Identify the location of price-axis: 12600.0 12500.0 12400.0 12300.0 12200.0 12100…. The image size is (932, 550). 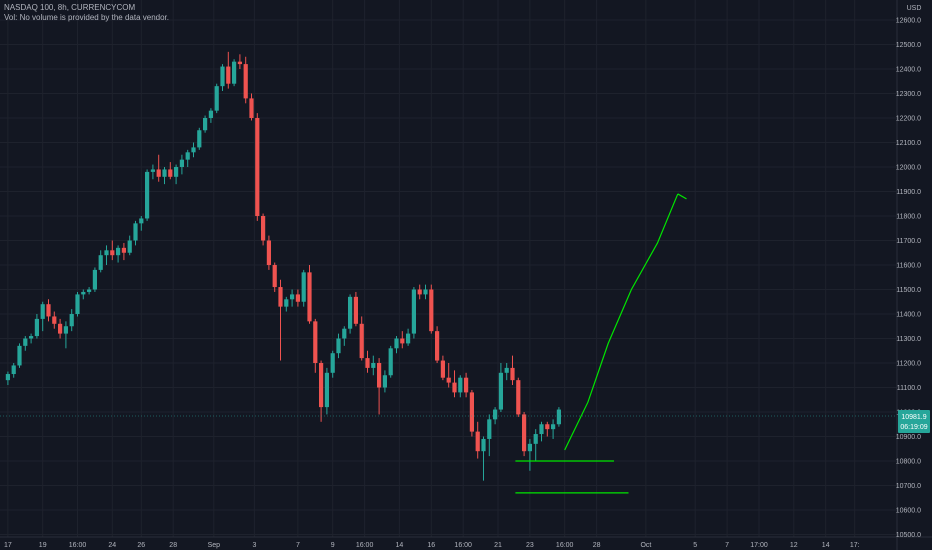
(908, 279).